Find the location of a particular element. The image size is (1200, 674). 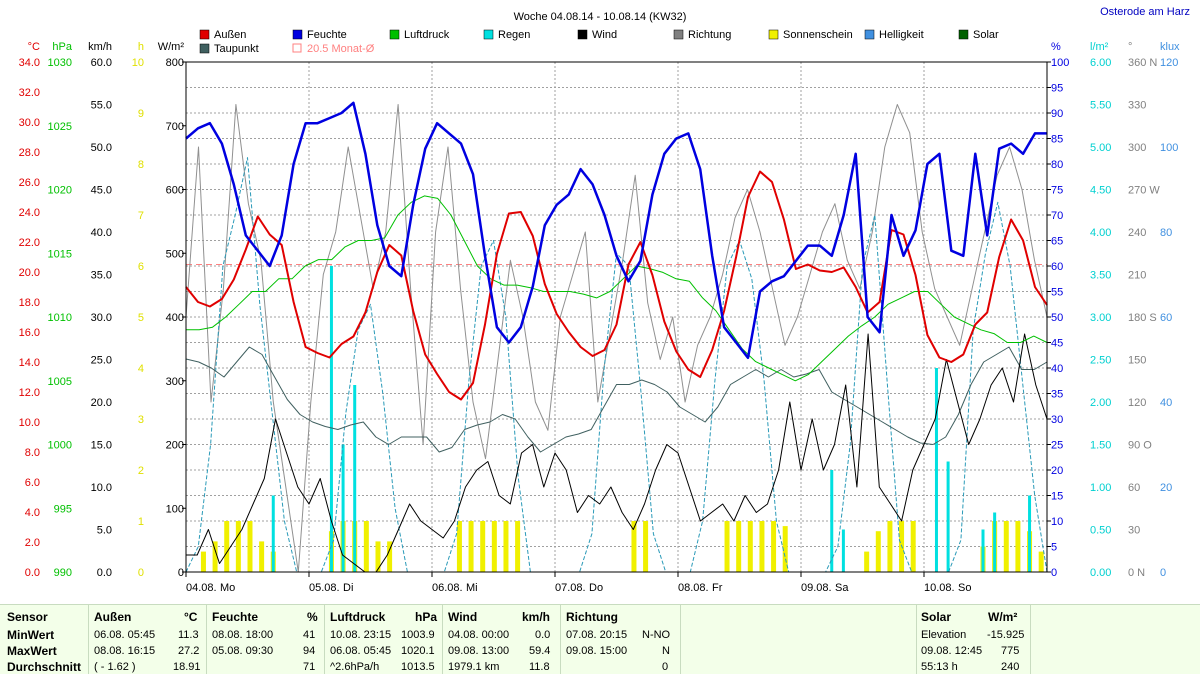

sunshine-duration: 55:13 h is located at coordinates (939, 667).